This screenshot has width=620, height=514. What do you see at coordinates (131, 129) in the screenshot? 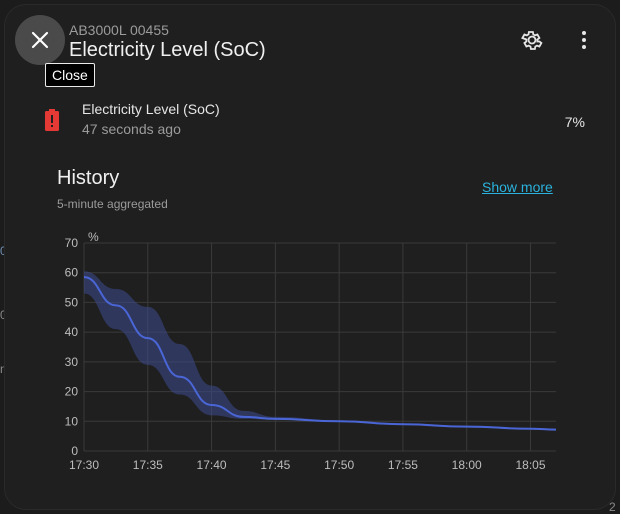
I see `last-changed: 47 seconds ago` at bounding box center [131, 129].